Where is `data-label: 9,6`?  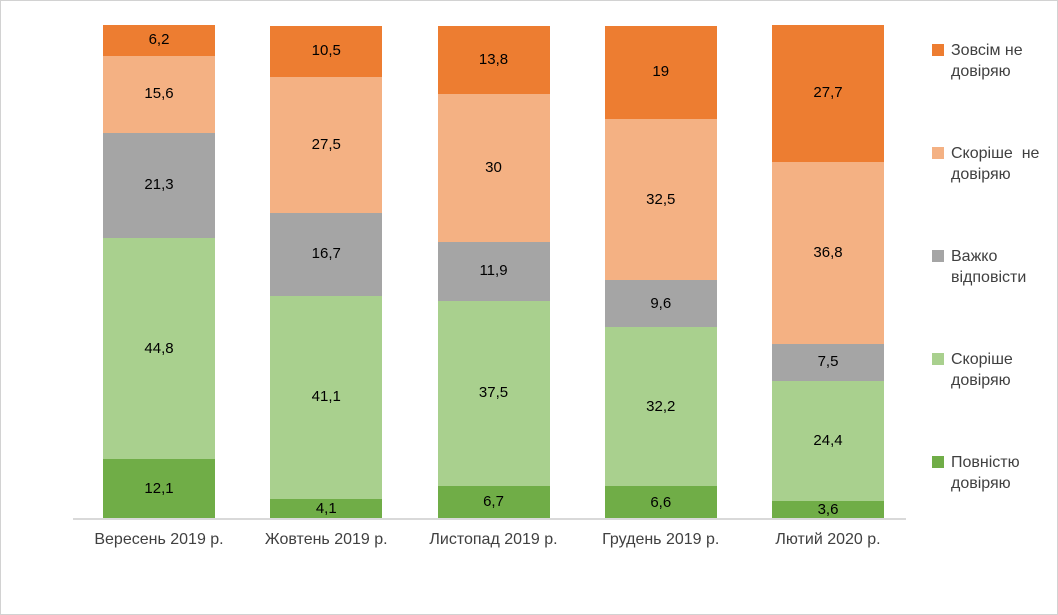
data-label: 9,6 is located at coordinates (661, 303).